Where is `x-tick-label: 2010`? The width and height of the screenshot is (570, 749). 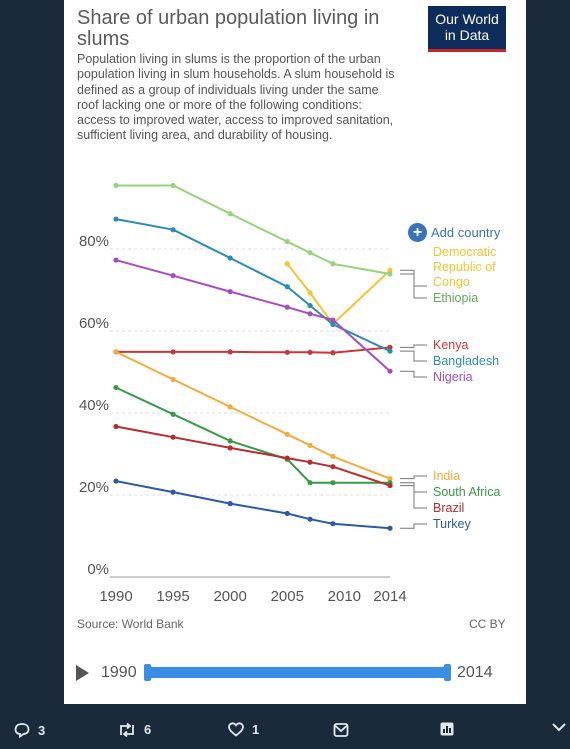 x-tick-label: 2010 is located at coordinates (344, 596).